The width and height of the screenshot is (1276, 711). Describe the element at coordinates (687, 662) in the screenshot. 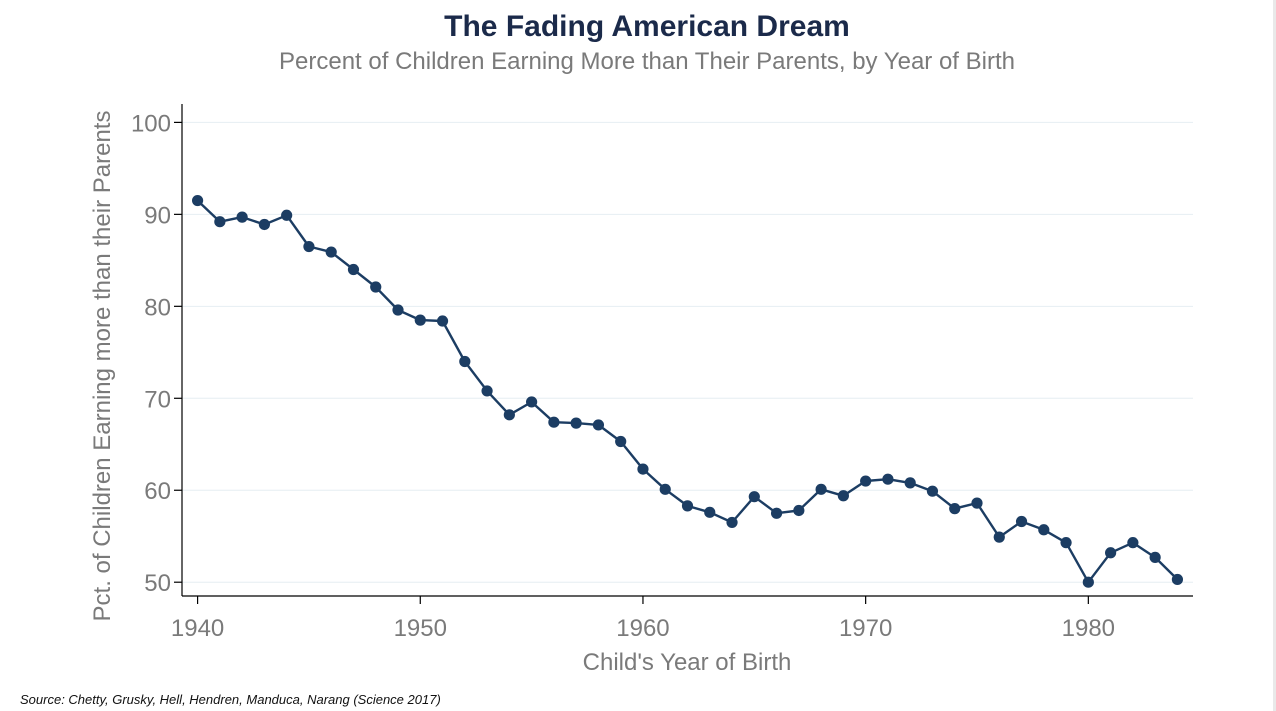

I see `x-axis-label: Child's Year of Birth` at that location.